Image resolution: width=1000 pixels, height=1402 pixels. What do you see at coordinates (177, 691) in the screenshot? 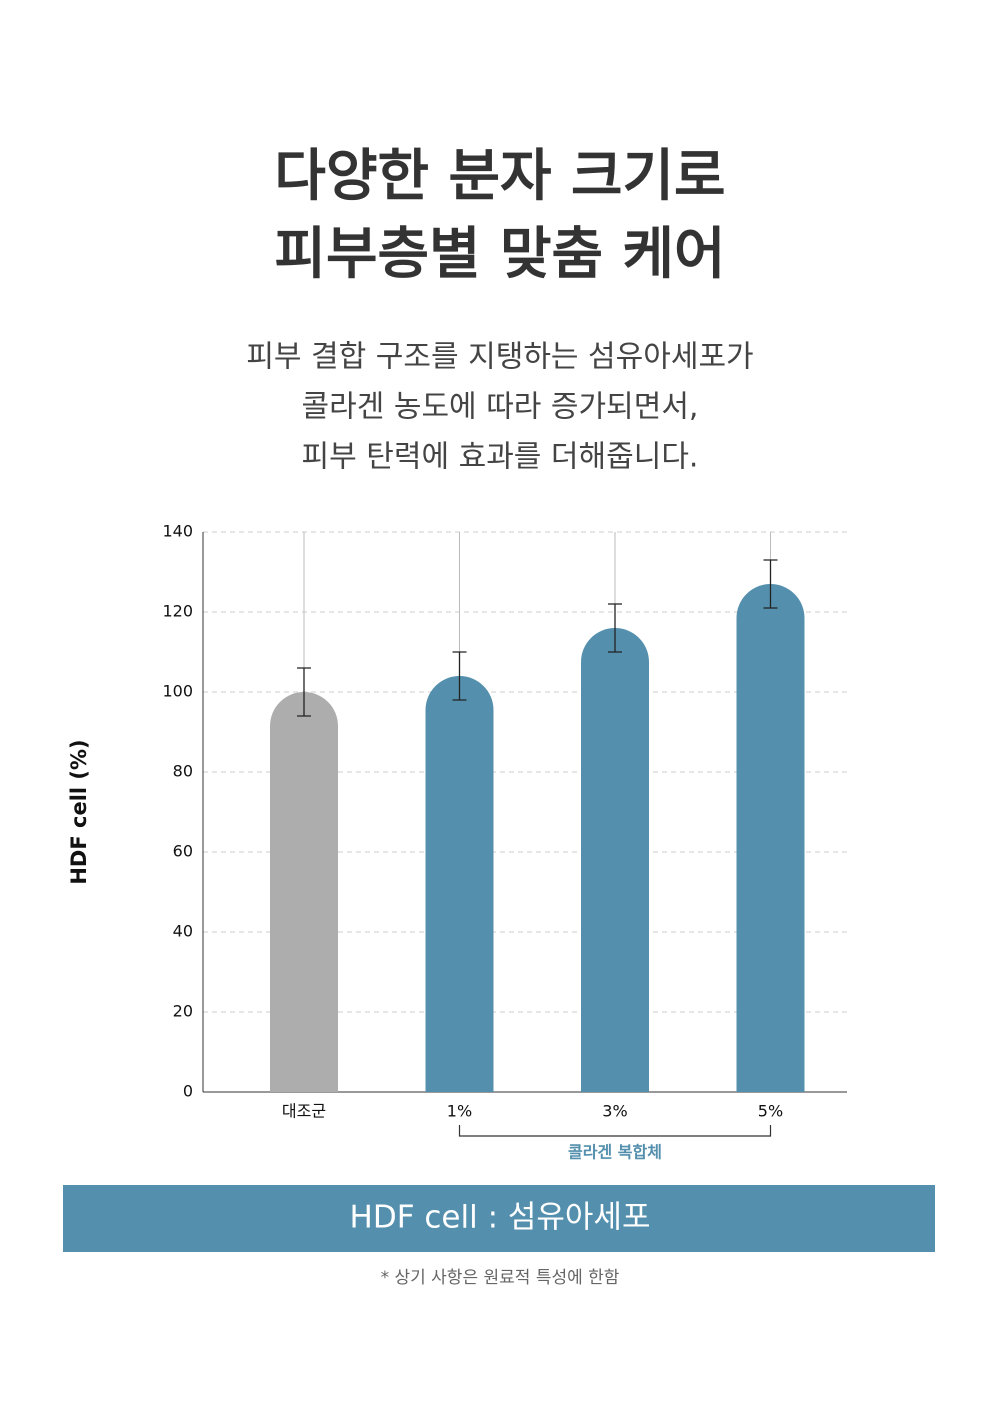
I see `y-tick-label: 100` at bounding box center [177, 691].